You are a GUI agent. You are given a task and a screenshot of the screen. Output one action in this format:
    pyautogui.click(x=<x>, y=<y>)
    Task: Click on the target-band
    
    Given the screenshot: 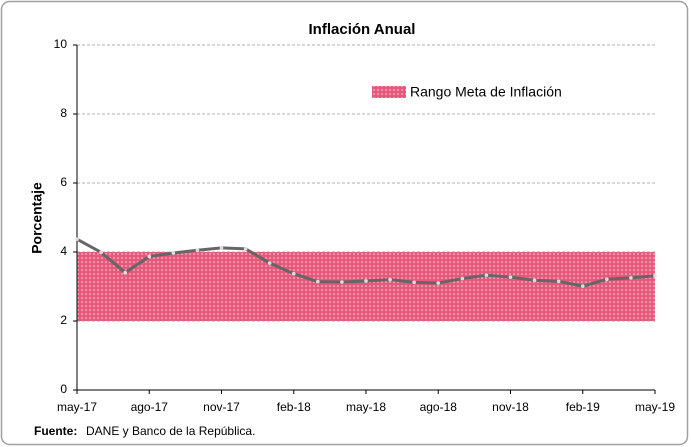 What is the action you would take?
    pyautogui.click(x=366, y=286)
    